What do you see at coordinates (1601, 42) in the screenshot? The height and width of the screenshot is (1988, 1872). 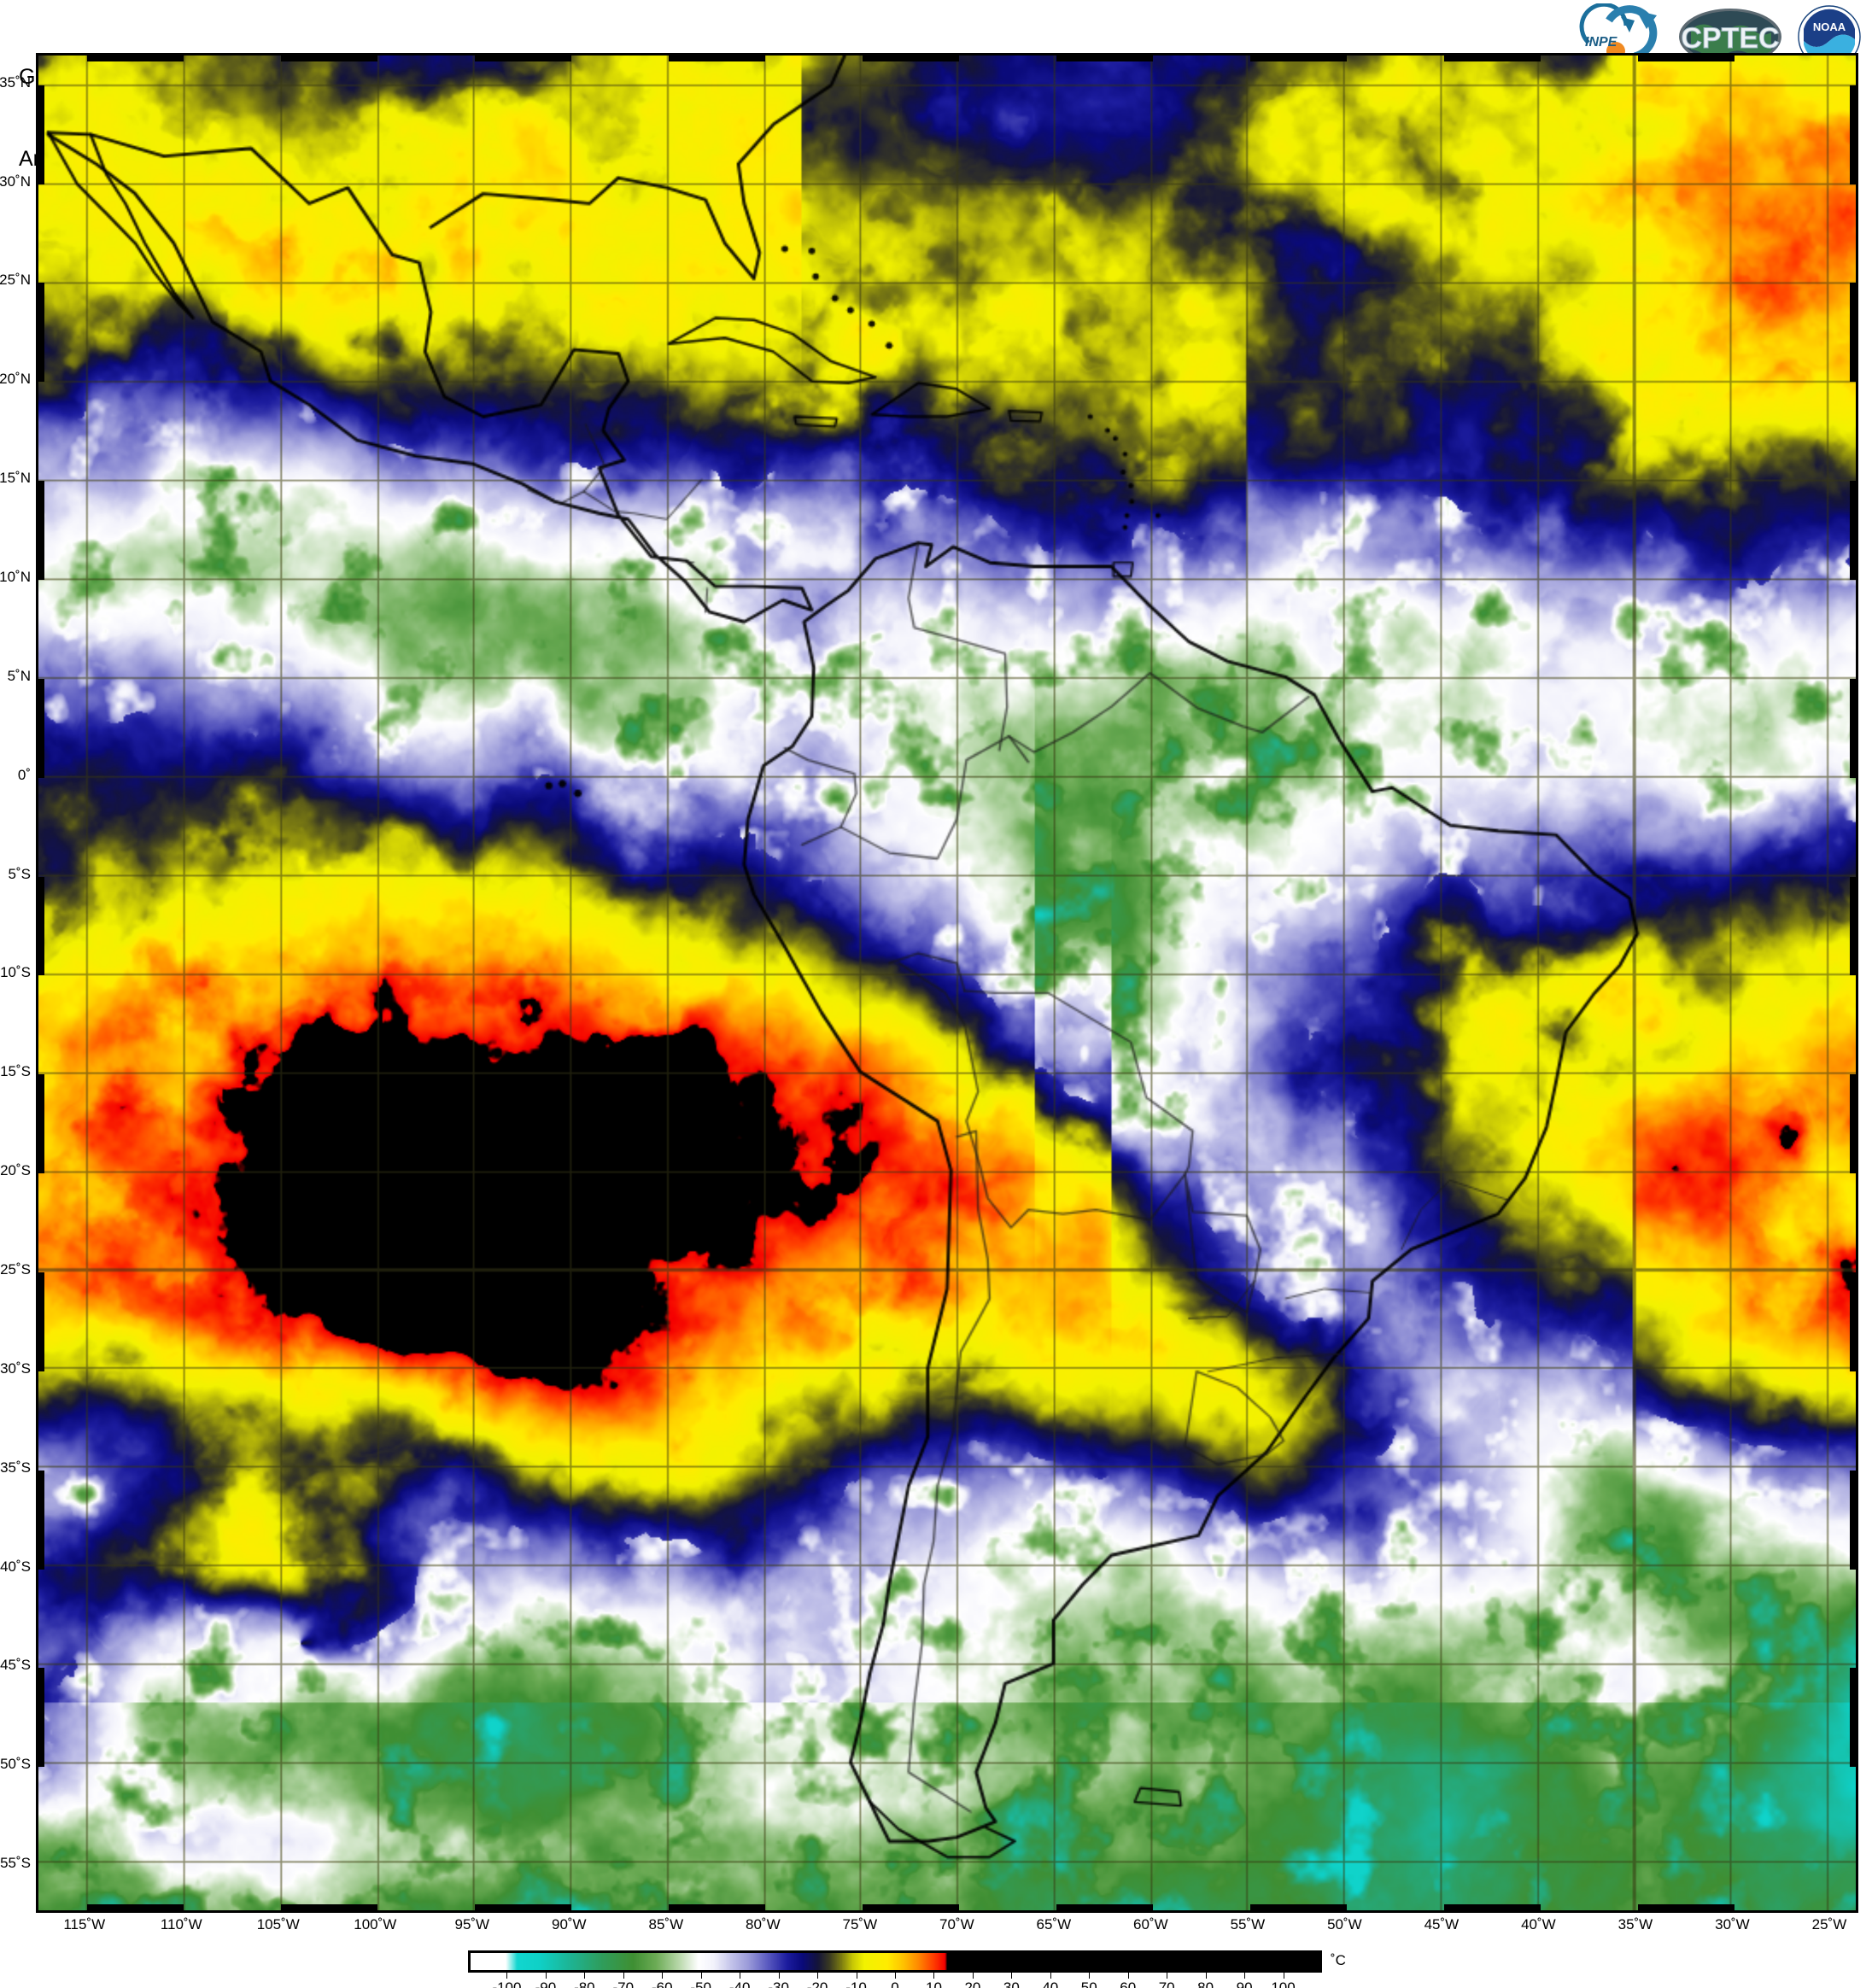 I see `svg-text: INPE` at bounding box center [1601, 42].